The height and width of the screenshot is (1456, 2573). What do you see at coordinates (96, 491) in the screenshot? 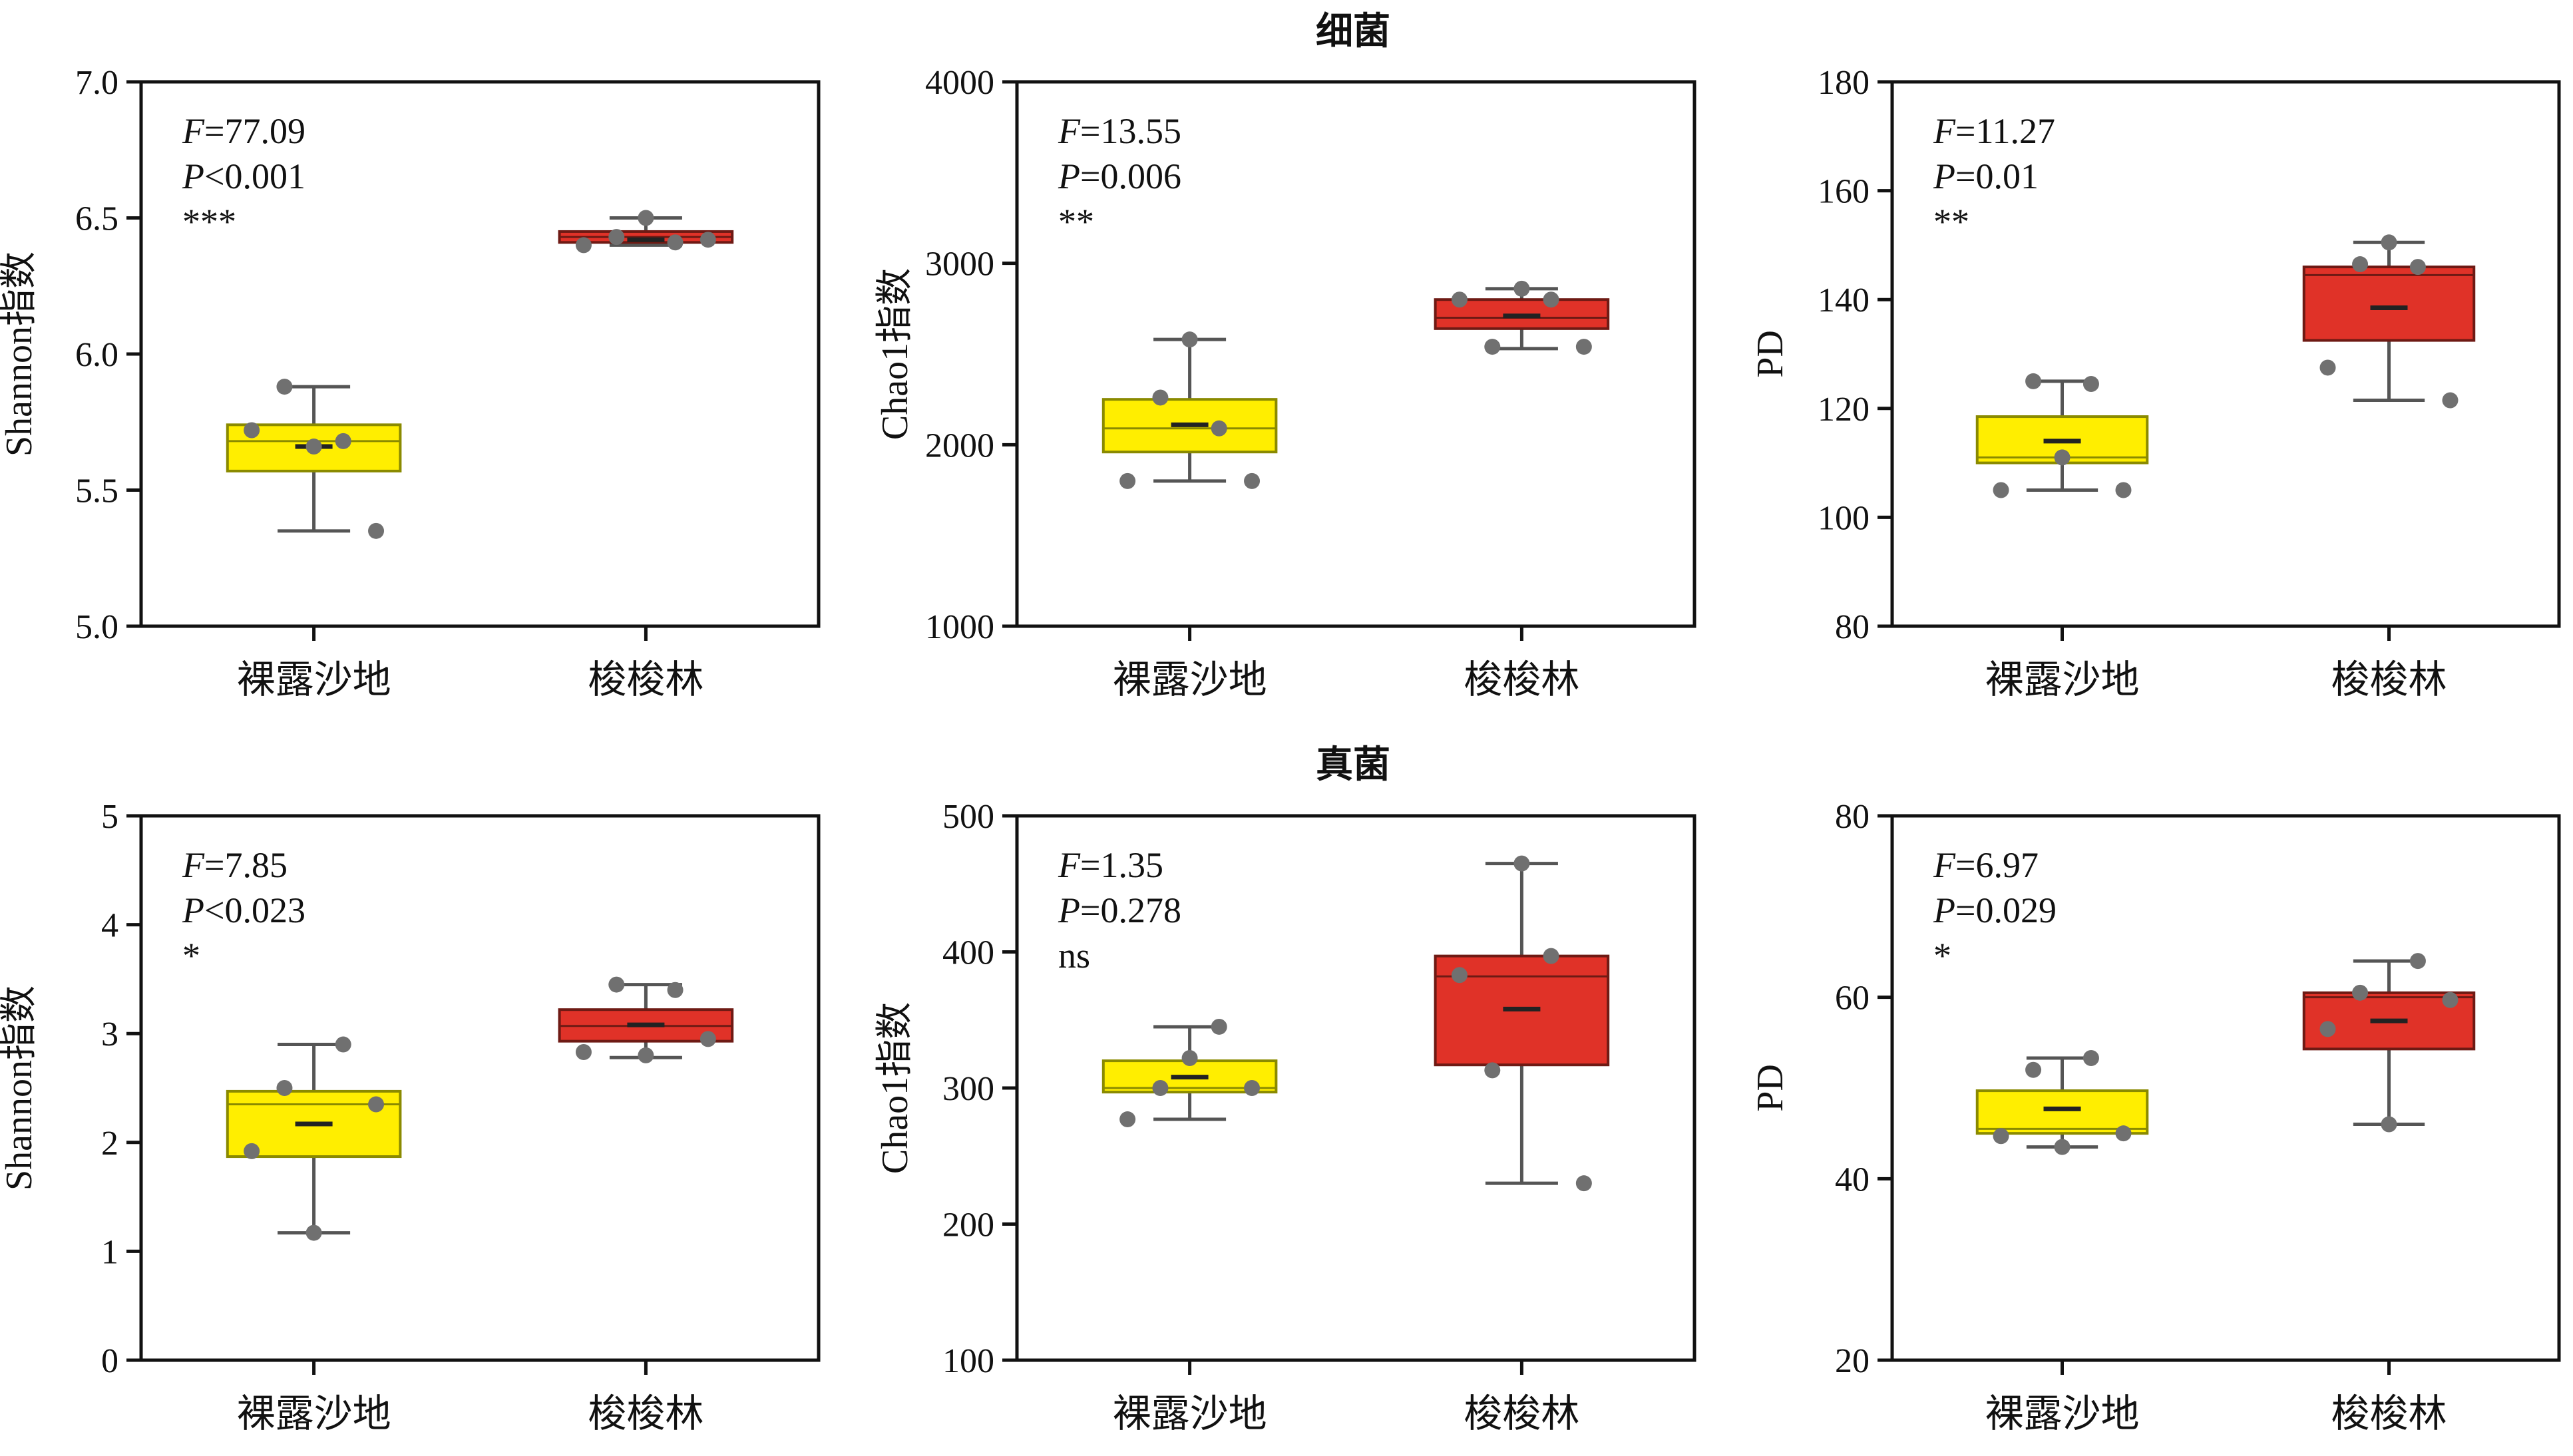
I see `y-tick-label: 5.5` at bounding box center [96, 491].